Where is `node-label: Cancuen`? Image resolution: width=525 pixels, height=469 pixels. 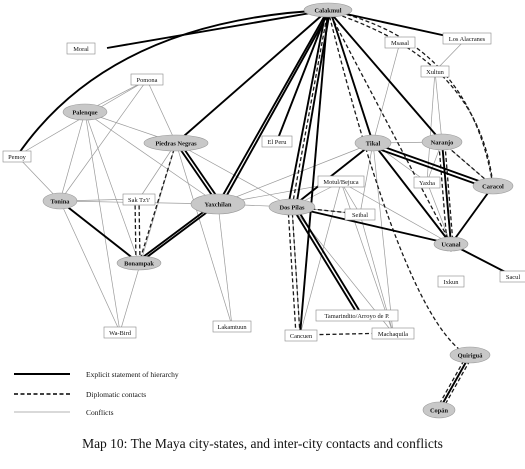
node-label: Cancuen is located at coordinates (301, 336).